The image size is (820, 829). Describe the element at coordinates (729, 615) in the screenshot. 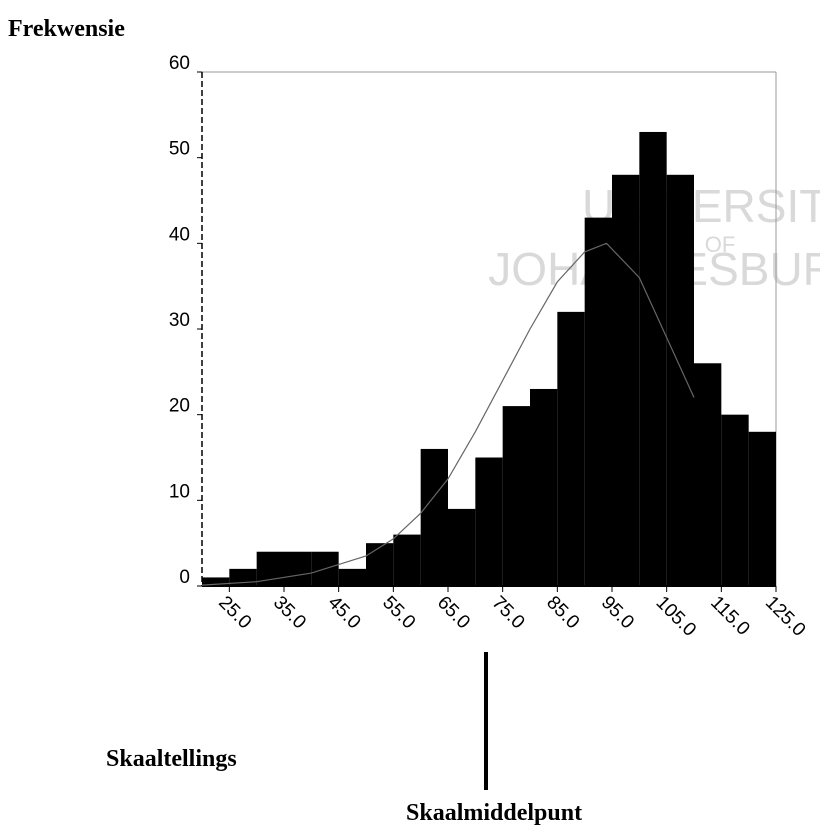

I see `x-tick-label: 115.0` at that location.